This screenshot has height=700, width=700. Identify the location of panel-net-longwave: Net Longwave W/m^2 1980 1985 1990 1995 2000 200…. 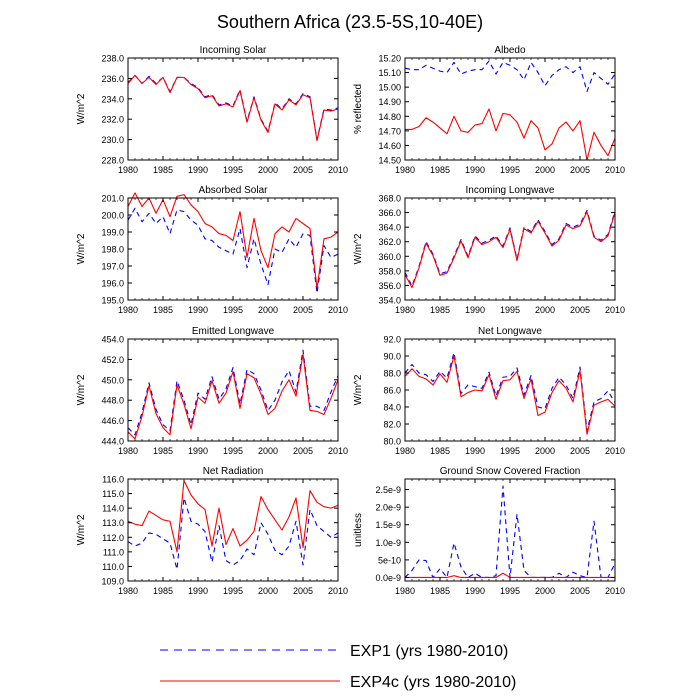
(489, 391).